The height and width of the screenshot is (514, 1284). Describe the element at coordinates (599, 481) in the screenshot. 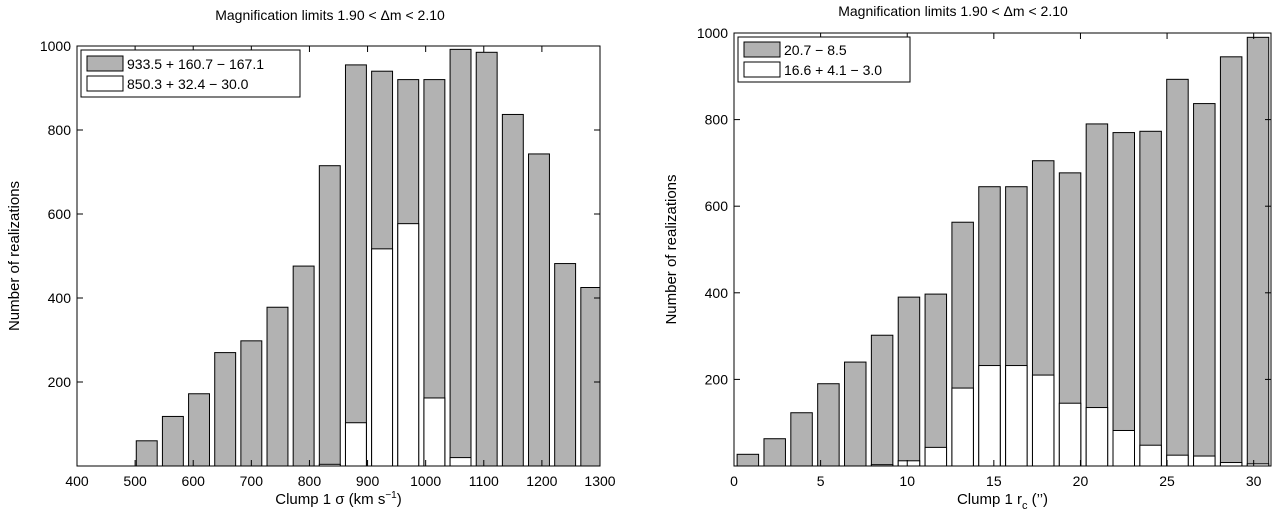

I see `x-tick-label: 1300` at that location.